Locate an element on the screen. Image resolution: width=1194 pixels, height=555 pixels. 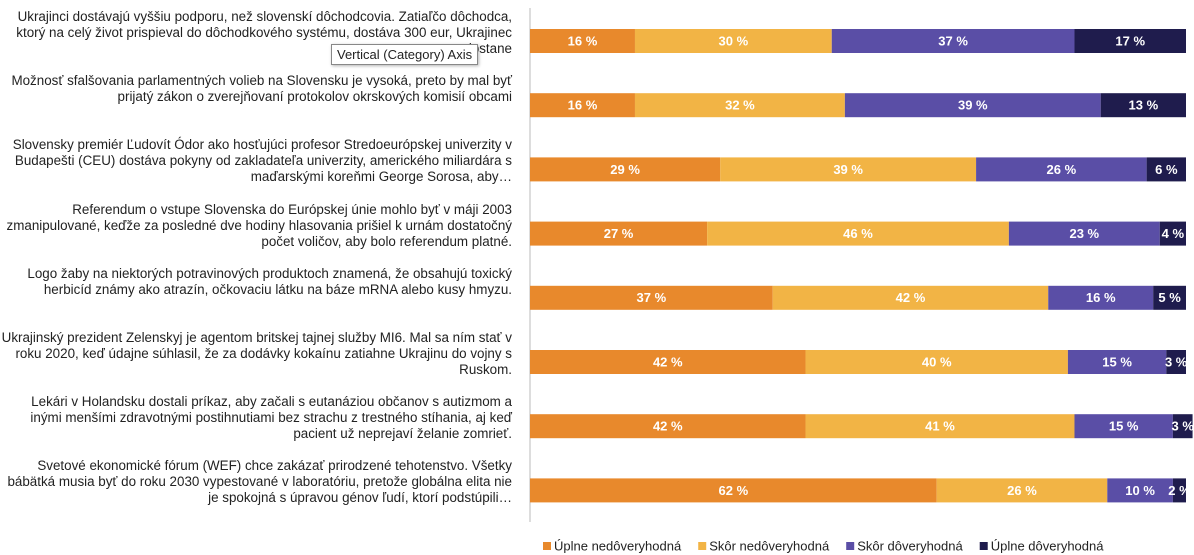
data-label: 29 % is located at coordinates (625, 169).